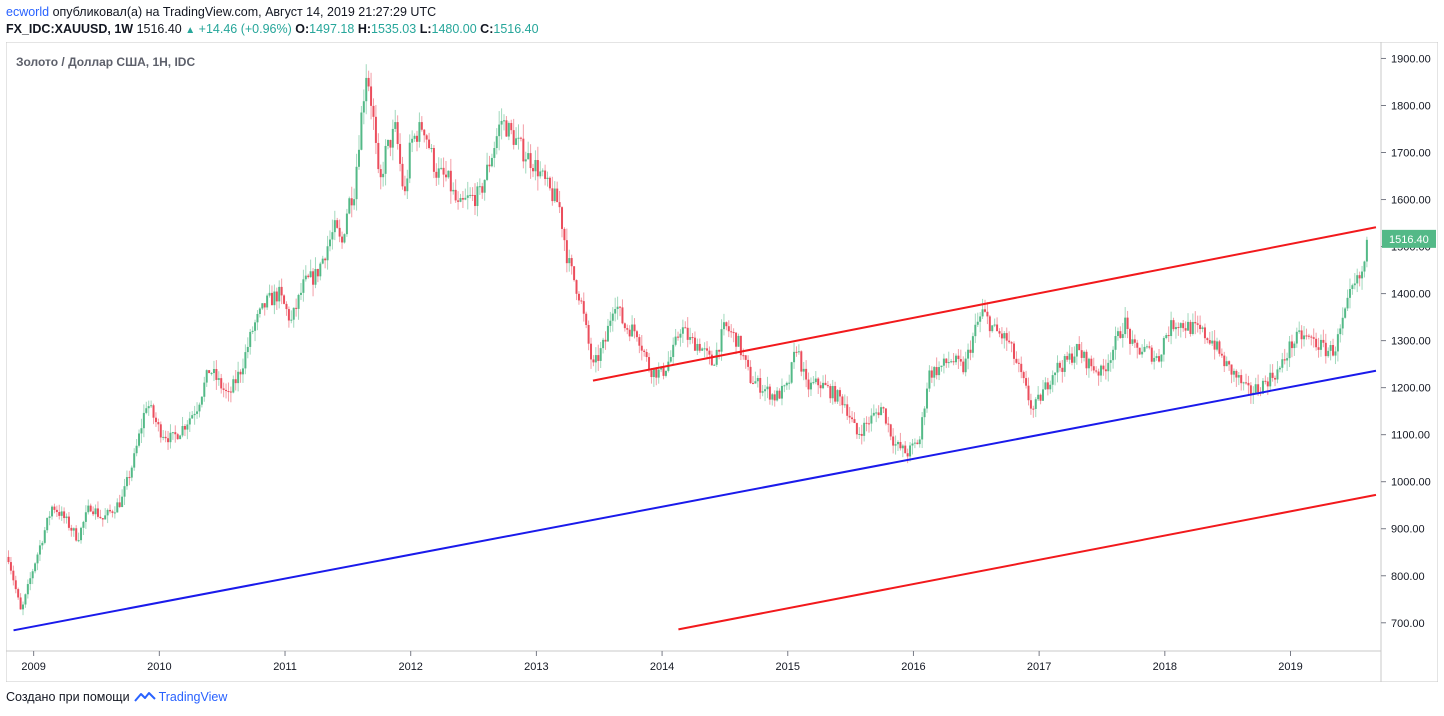  I want to click on tradingview-link: TradingView, so click(180, 697).